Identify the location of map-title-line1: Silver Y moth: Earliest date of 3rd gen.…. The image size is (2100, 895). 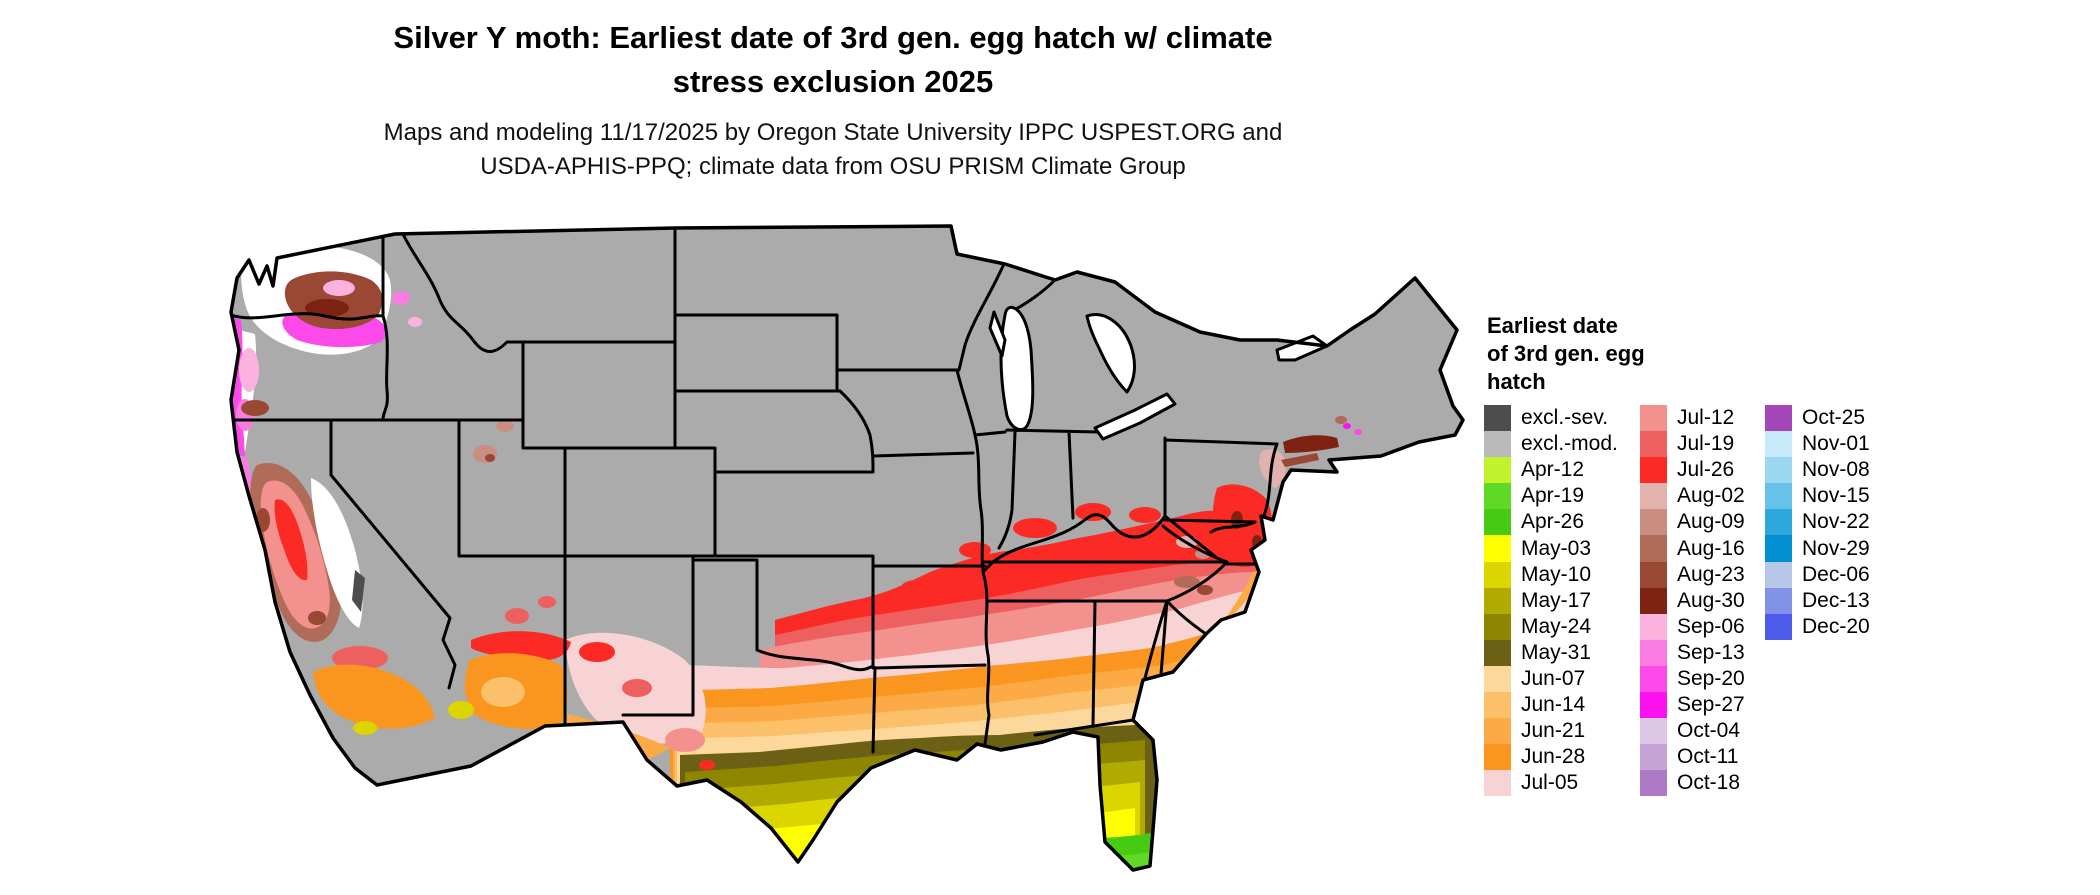
(833, 37).